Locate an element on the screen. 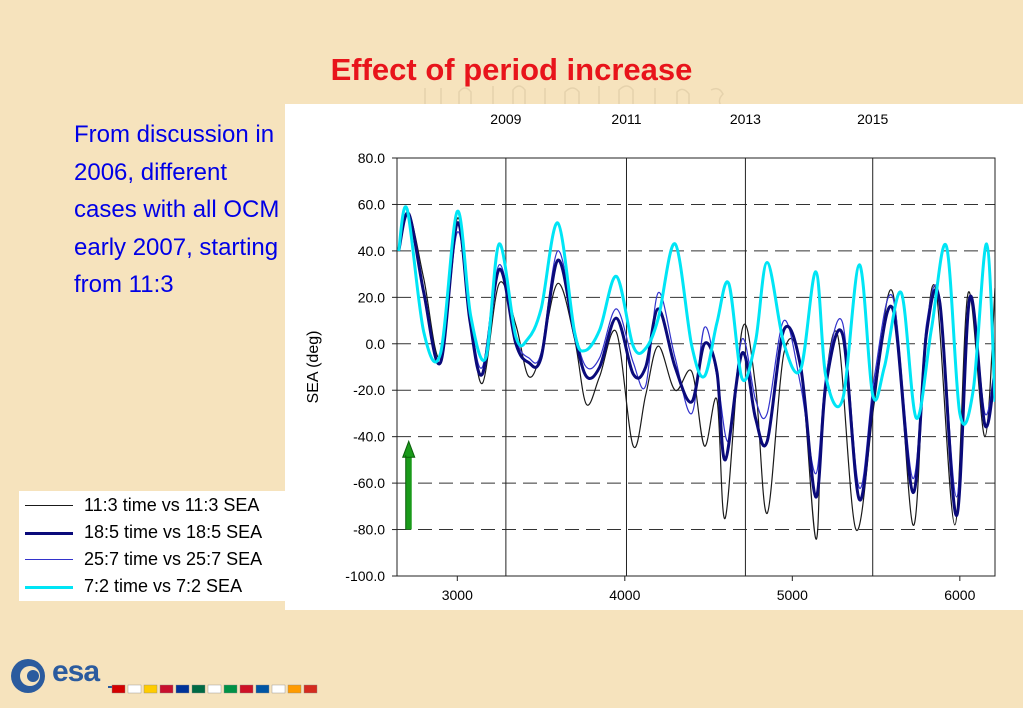 This screenshot has height=708, width=1023. legend-item: 25:7 time vs 25:7 SEA is located at coordinates (152, 560).